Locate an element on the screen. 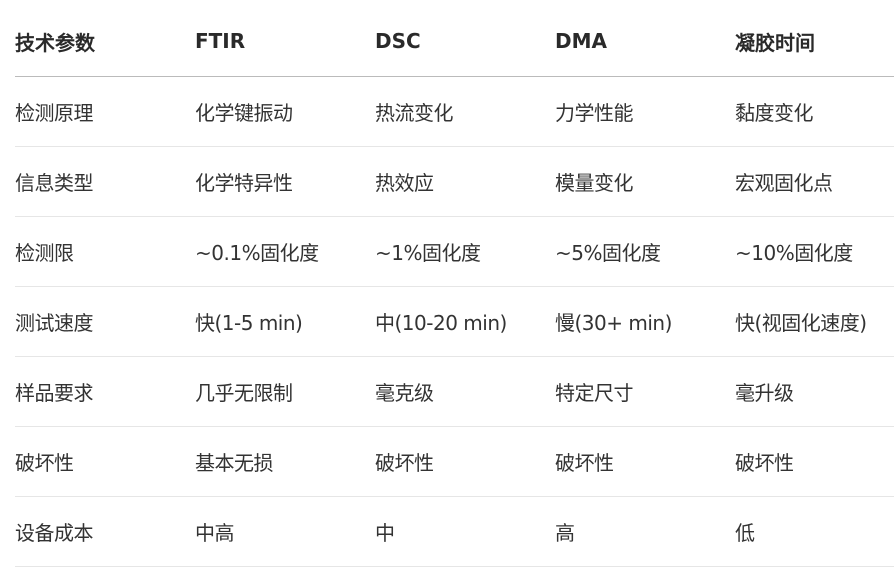 This screenshot has height=574, width=894. row-label: 信息类型 is located at coordinates (105, 181).